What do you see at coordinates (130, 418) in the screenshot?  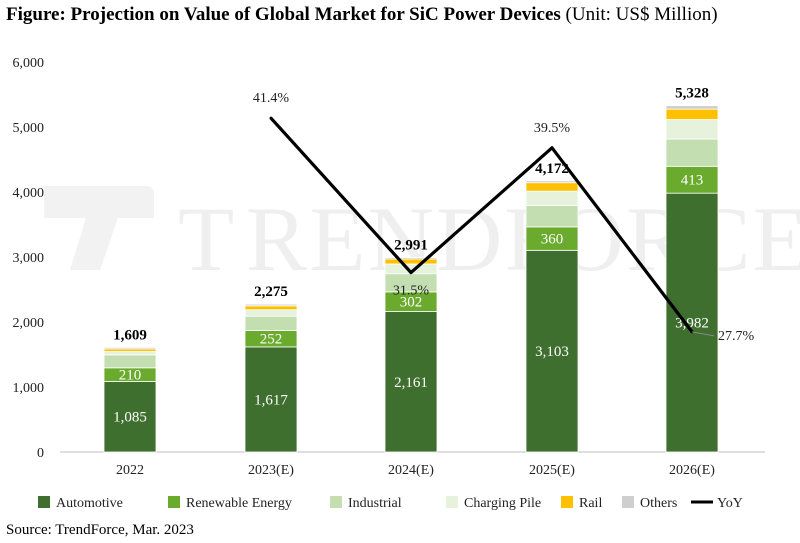 I see `bar-data-label: 1,085` at bounding box center [130, 418].